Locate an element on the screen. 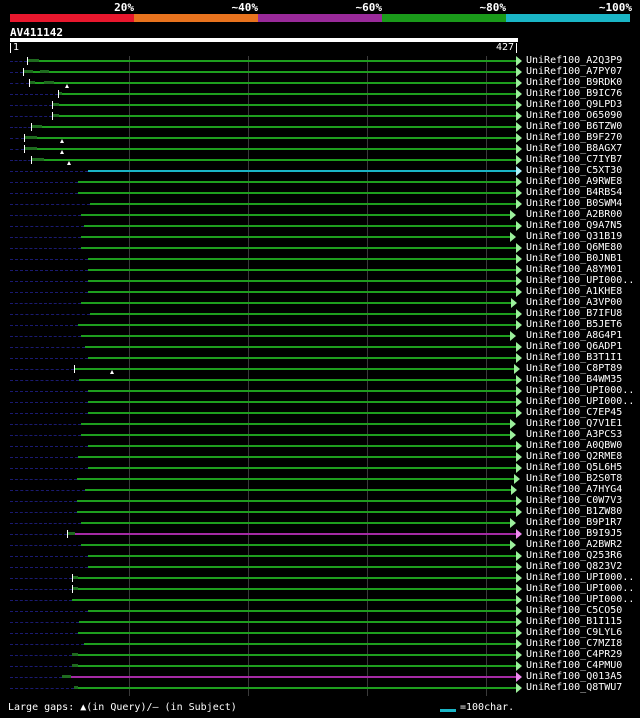  hit-row: UniRef100_C7EP45 is located at coordinates (320, 413).